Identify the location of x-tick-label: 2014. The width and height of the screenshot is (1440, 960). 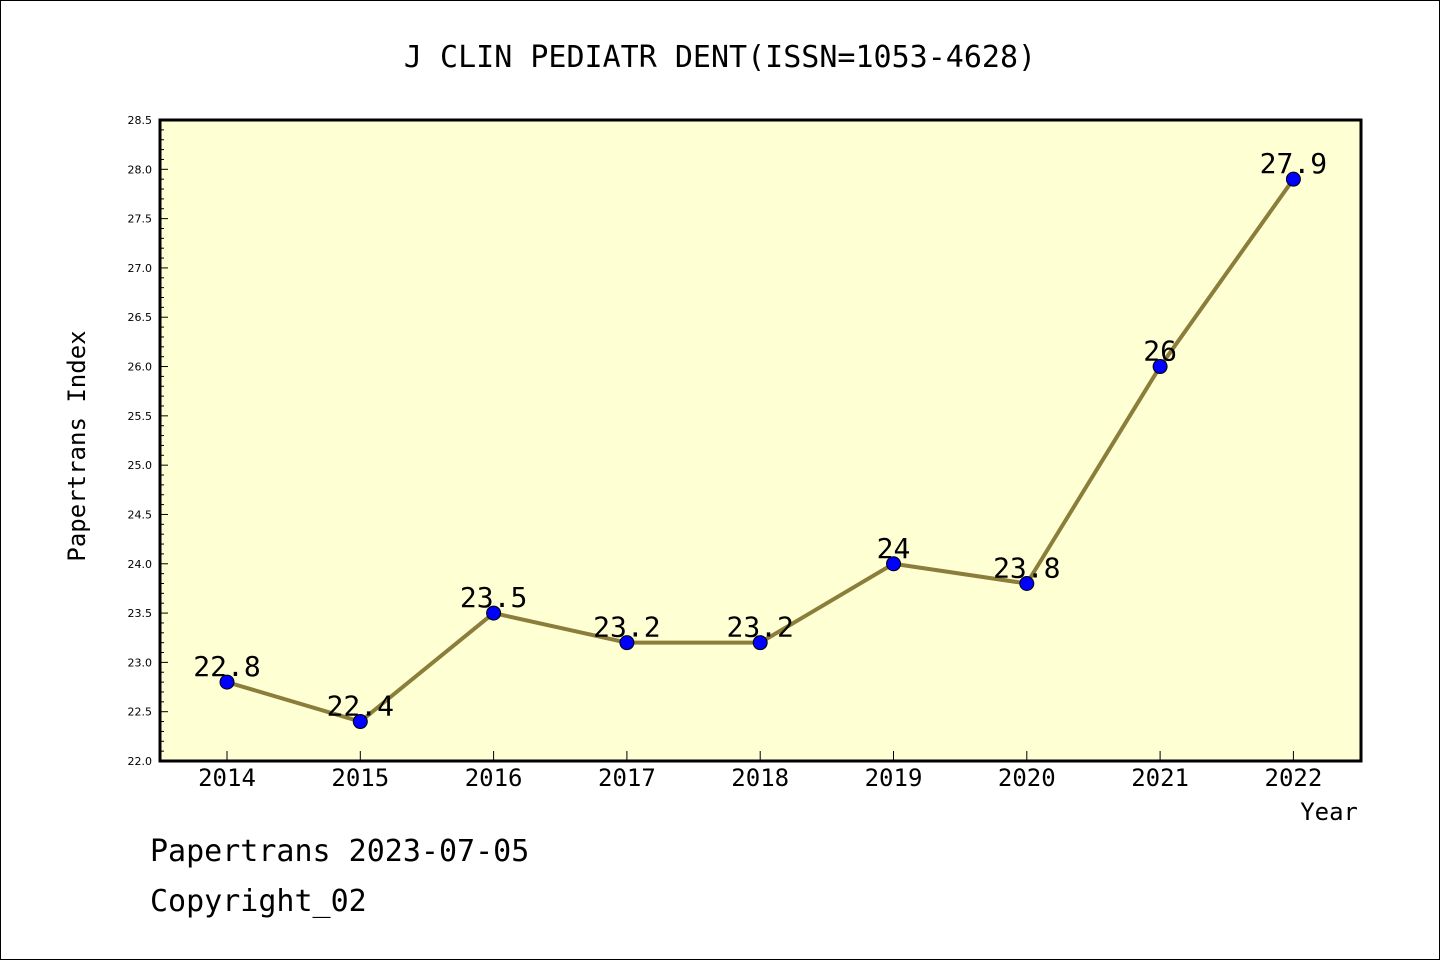
(227, 778).